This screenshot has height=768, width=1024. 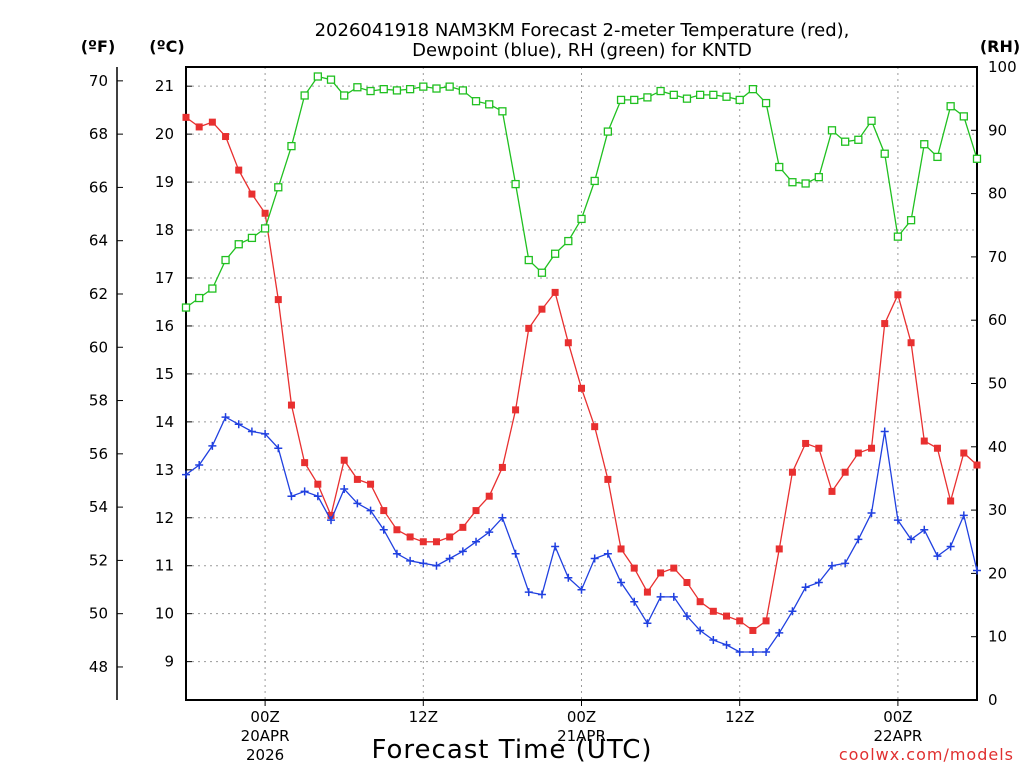 I want to click on rh-tick-label: 50, so click(x=997, y=384).